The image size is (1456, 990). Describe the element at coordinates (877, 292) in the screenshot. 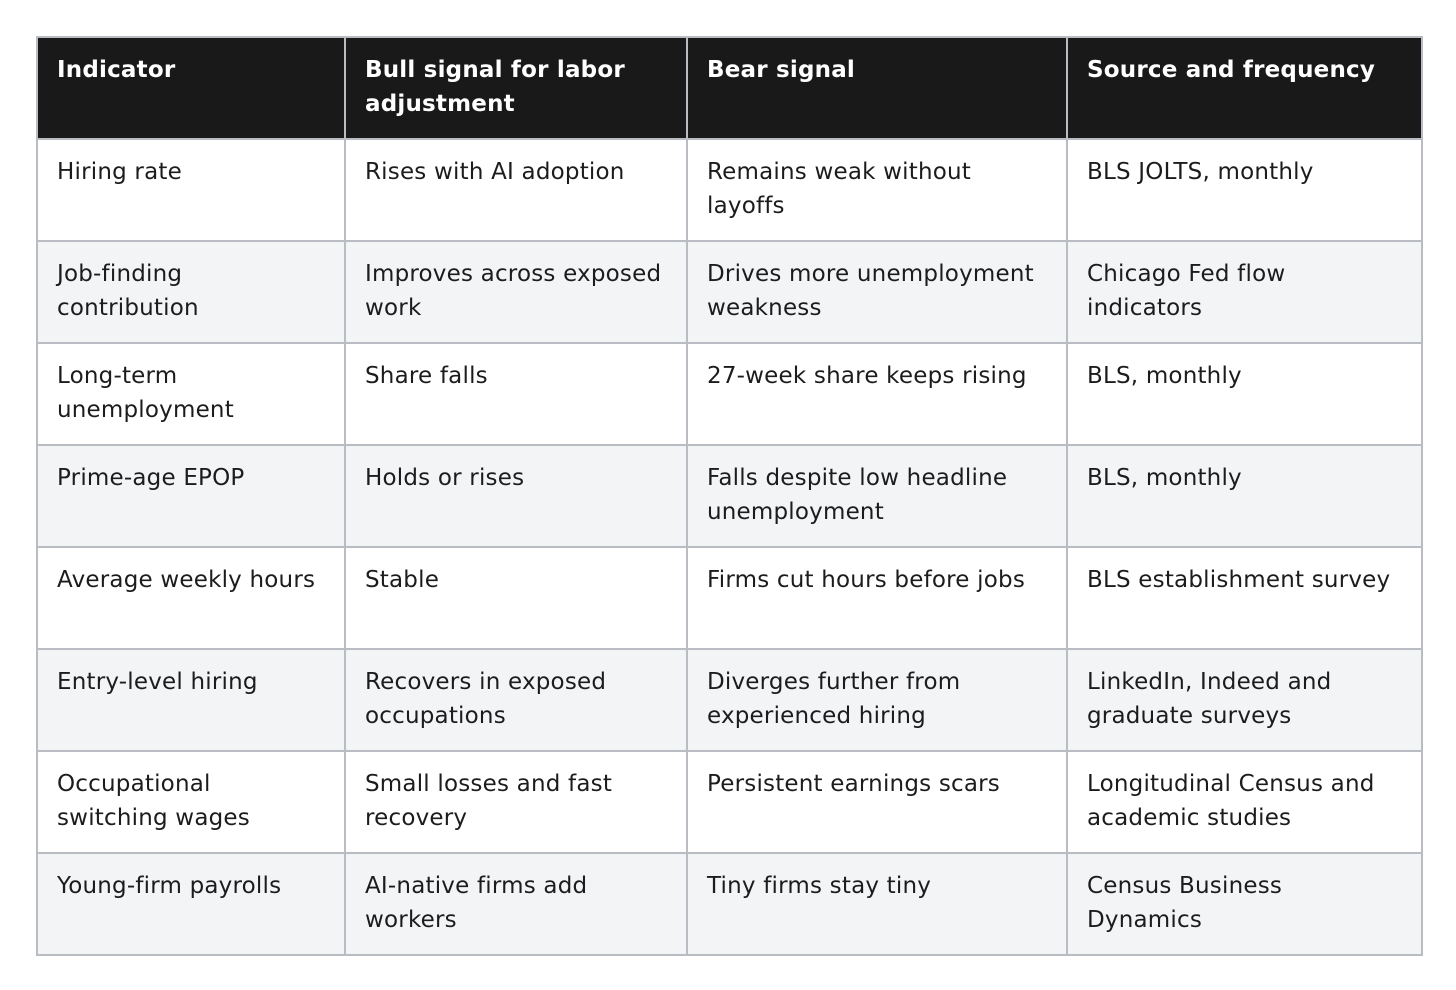

I see `cell-bear-signal: Drives more unemployment weakness` at that location.